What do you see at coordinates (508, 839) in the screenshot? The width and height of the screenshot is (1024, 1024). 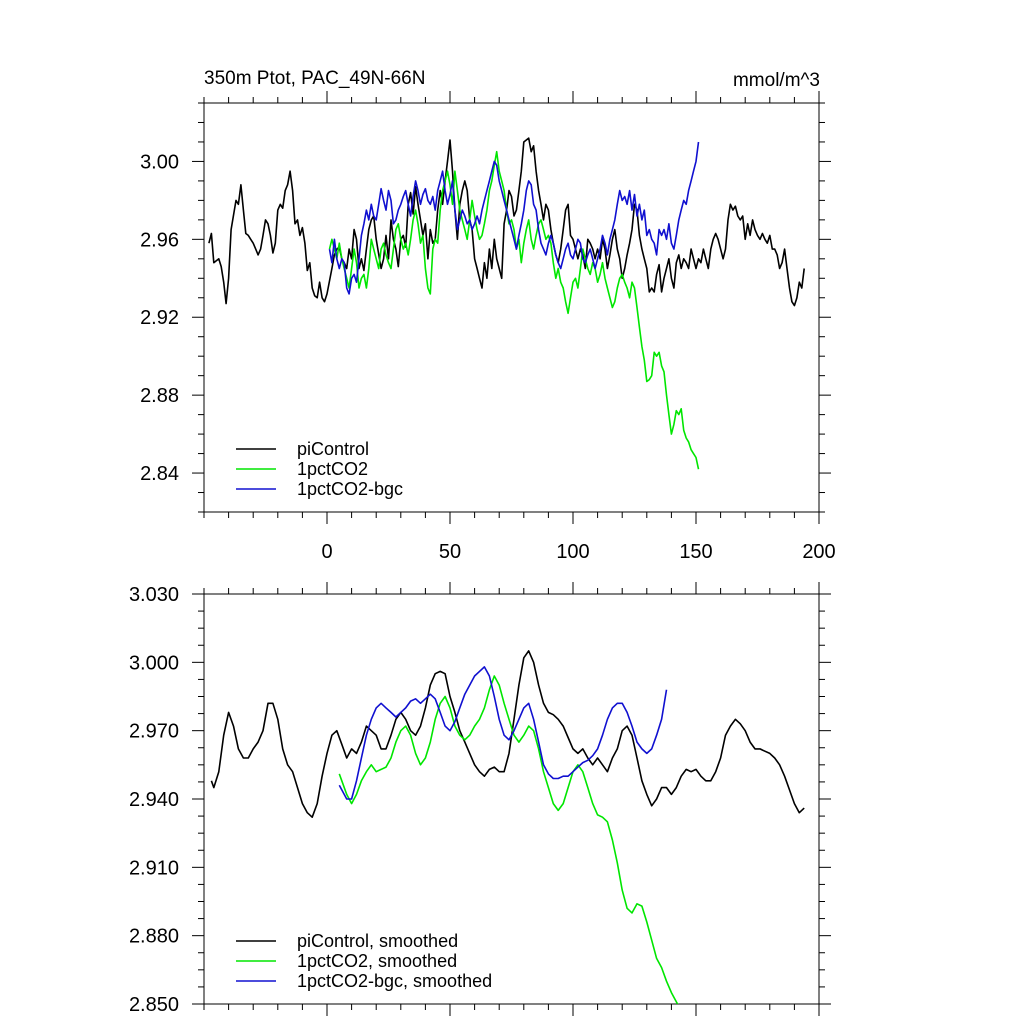 I see `series-line-1pctco2-smoothed` at bounding box center [508, 839].